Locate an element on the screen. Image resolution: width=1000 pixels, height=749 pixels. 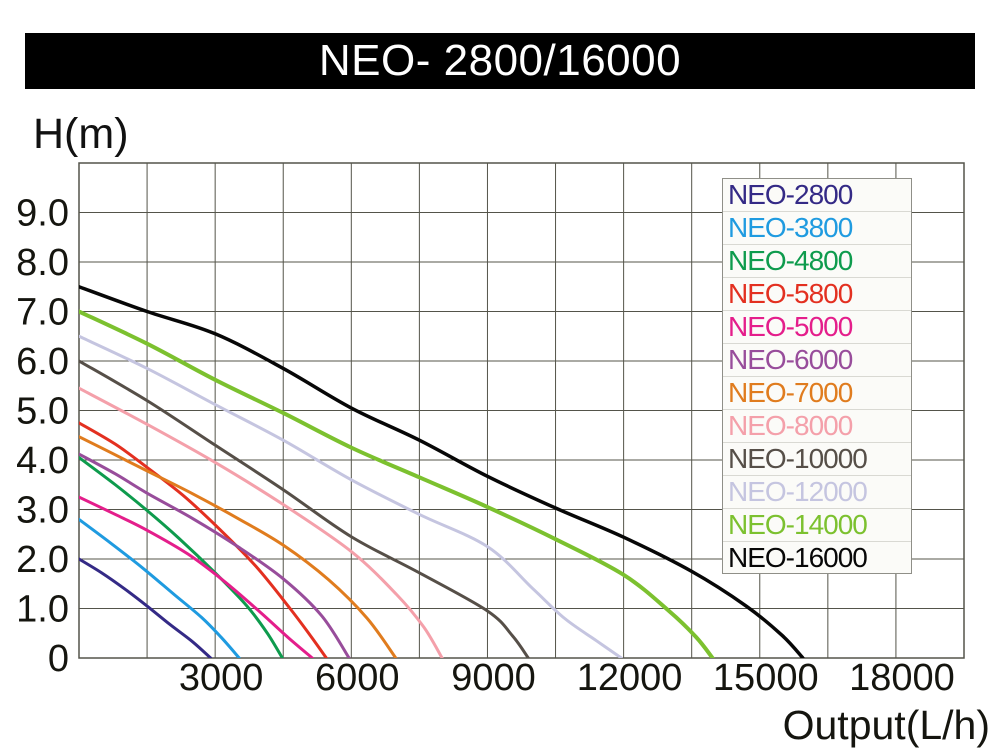
y-tick-label: 0 is located at coordinates (58, 659).